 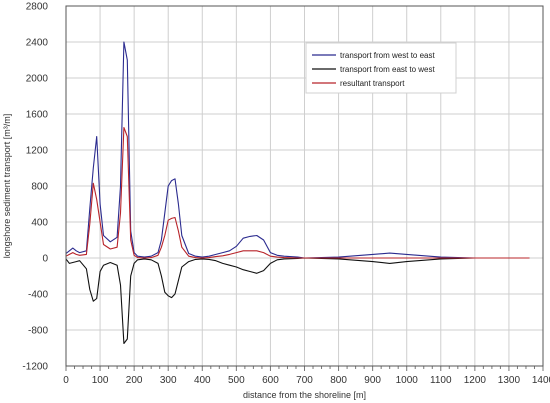 I want to click on x-tick-label: 300, so click(x=168, y=380).